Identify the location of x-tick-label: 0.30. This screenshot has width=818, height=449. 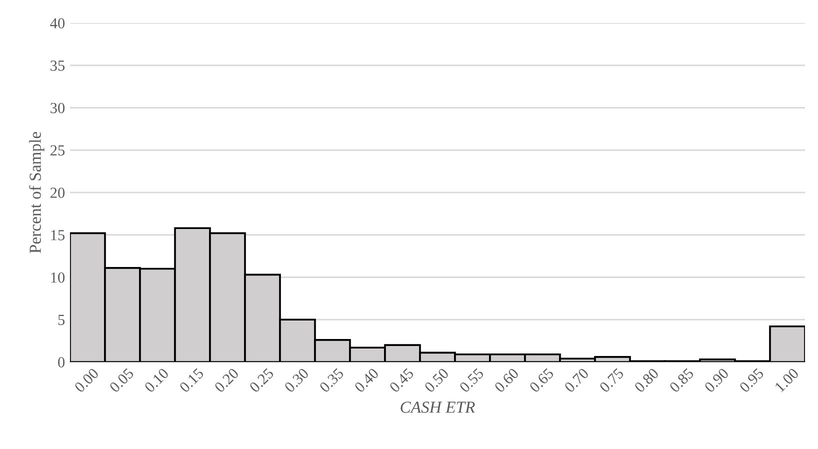
(297, 381).